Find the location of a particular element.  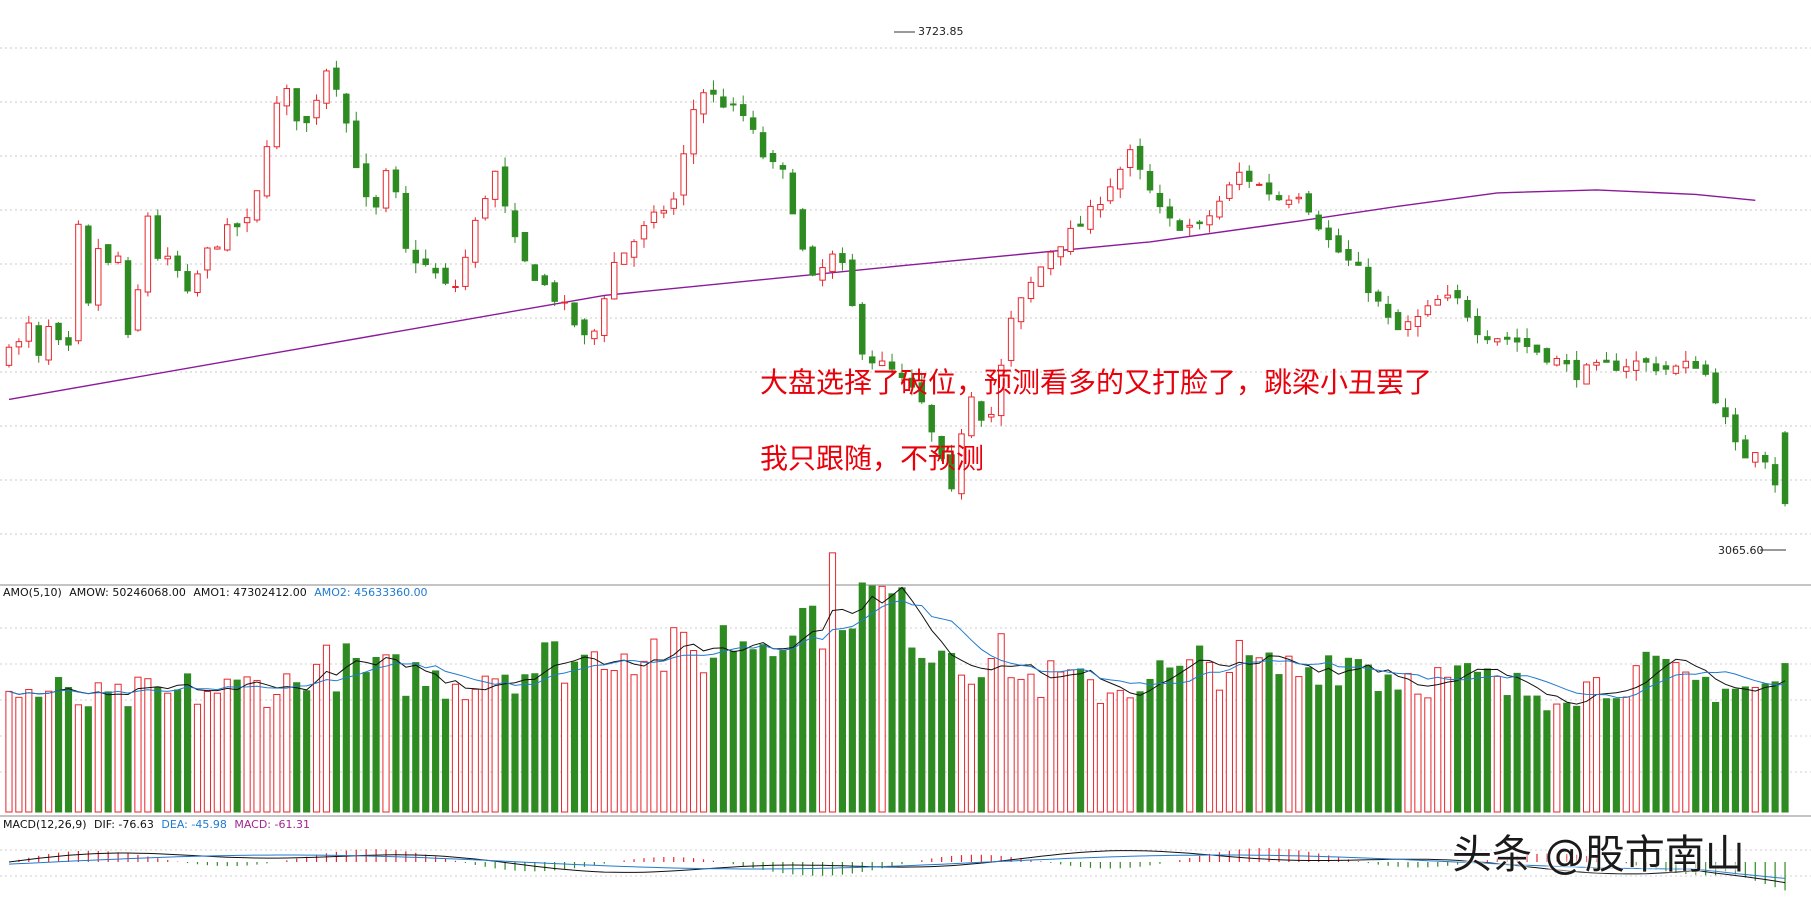

dea-line is located at coordinates (897, 866).